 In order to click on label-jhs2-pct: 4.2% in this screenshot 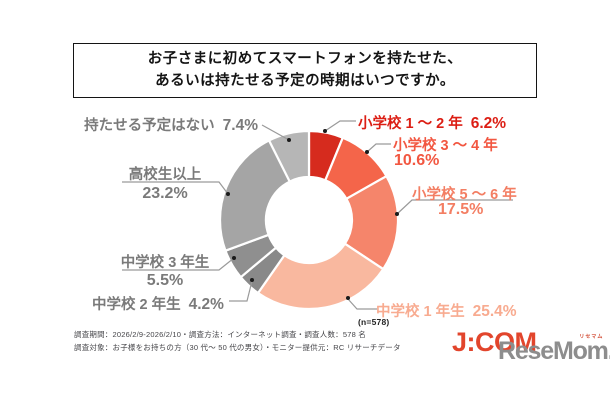, I will do `click(206, 304)`.